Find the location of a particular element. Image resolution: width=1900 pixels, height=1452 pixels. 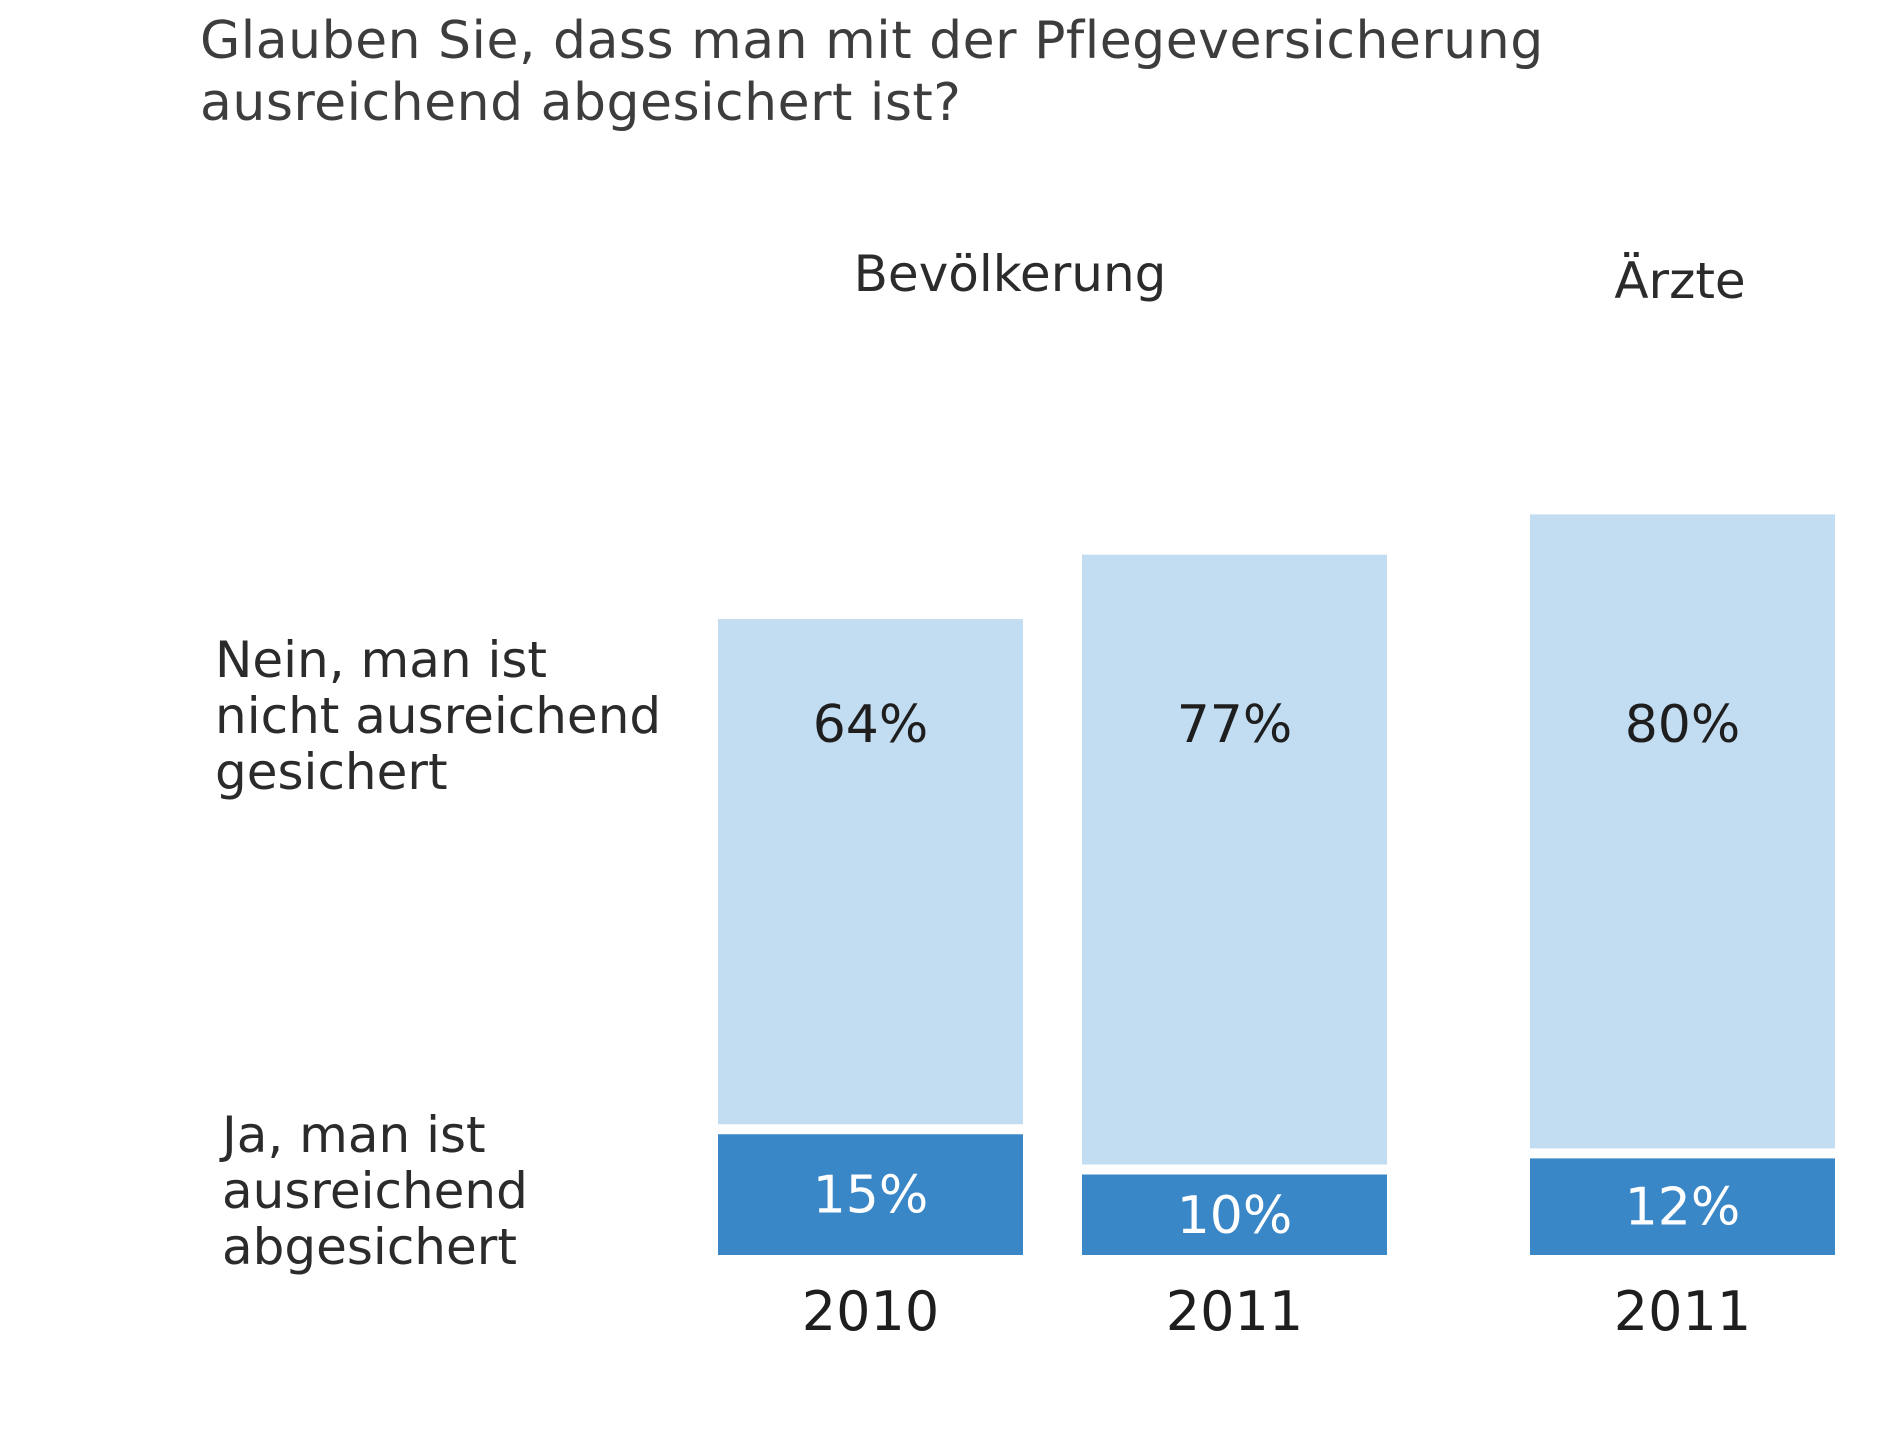

legend-label-ja-line-1: Ja, man ist is located at coordinates (354, 1135).